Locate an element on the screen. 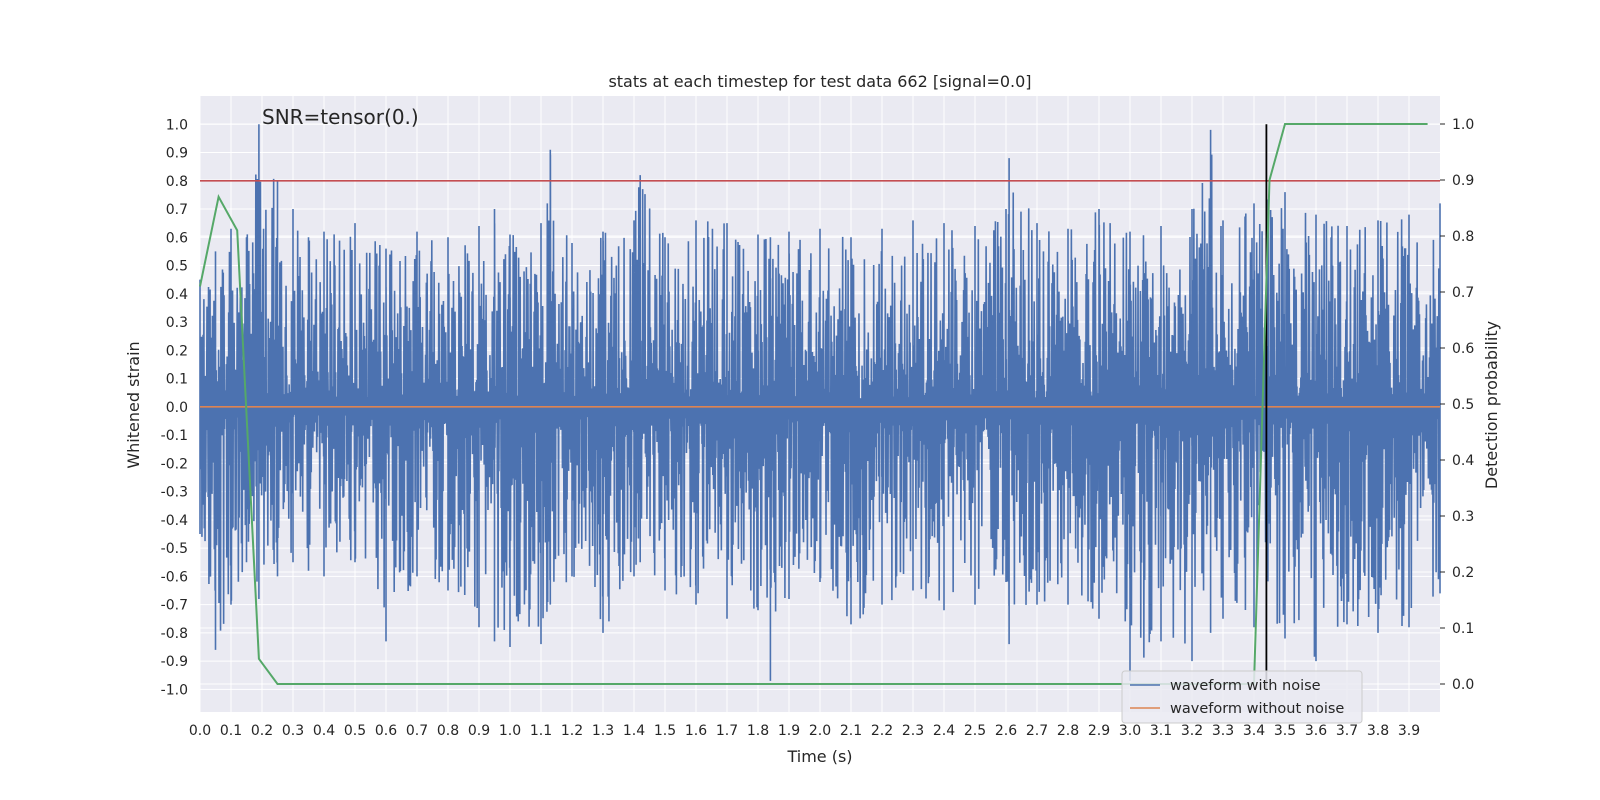  x-tick-label: 1.9 is located at coordinates (789, 731).